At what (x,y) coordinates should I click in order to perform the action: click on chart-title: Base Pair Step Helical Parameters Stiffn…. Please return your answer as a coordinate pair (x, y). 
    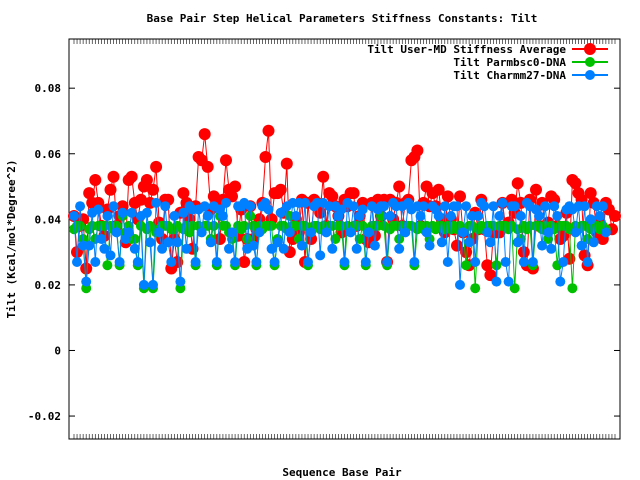
    Looking at the image, I should click on (342, 18).